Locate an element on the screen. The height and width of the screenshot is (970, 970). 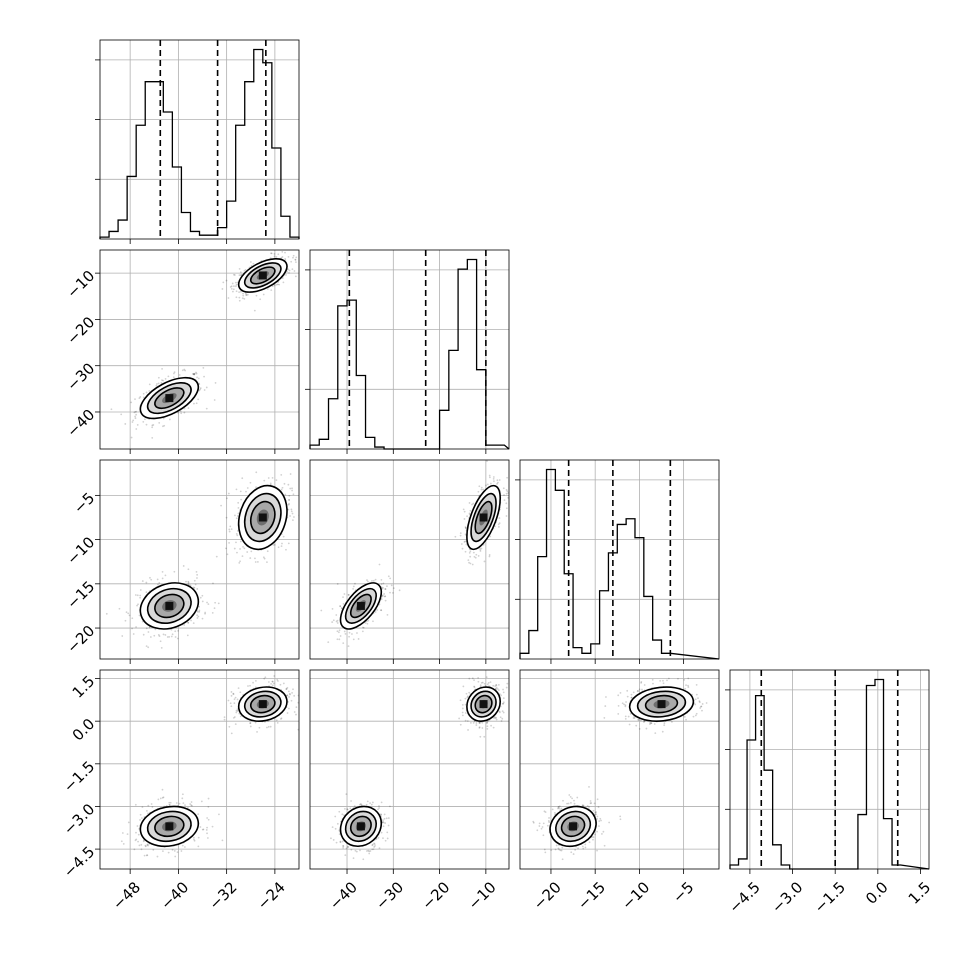
x-tick-label-1-3: −10 is located at coordinates (482, 895).